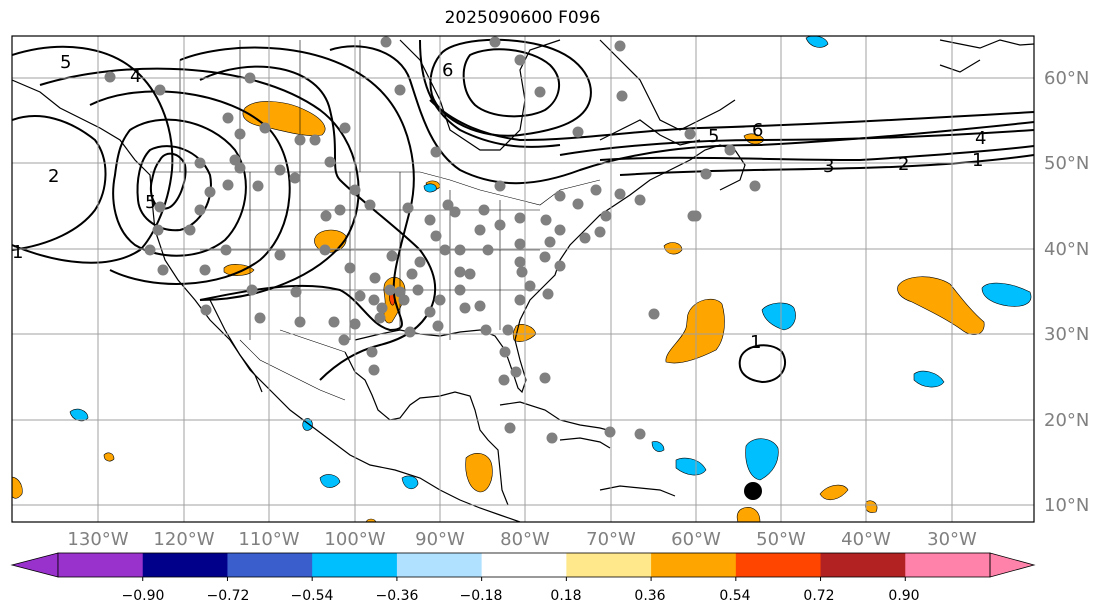  I want to click on colorbar-tick-label: 0.54, so click(734, 596).